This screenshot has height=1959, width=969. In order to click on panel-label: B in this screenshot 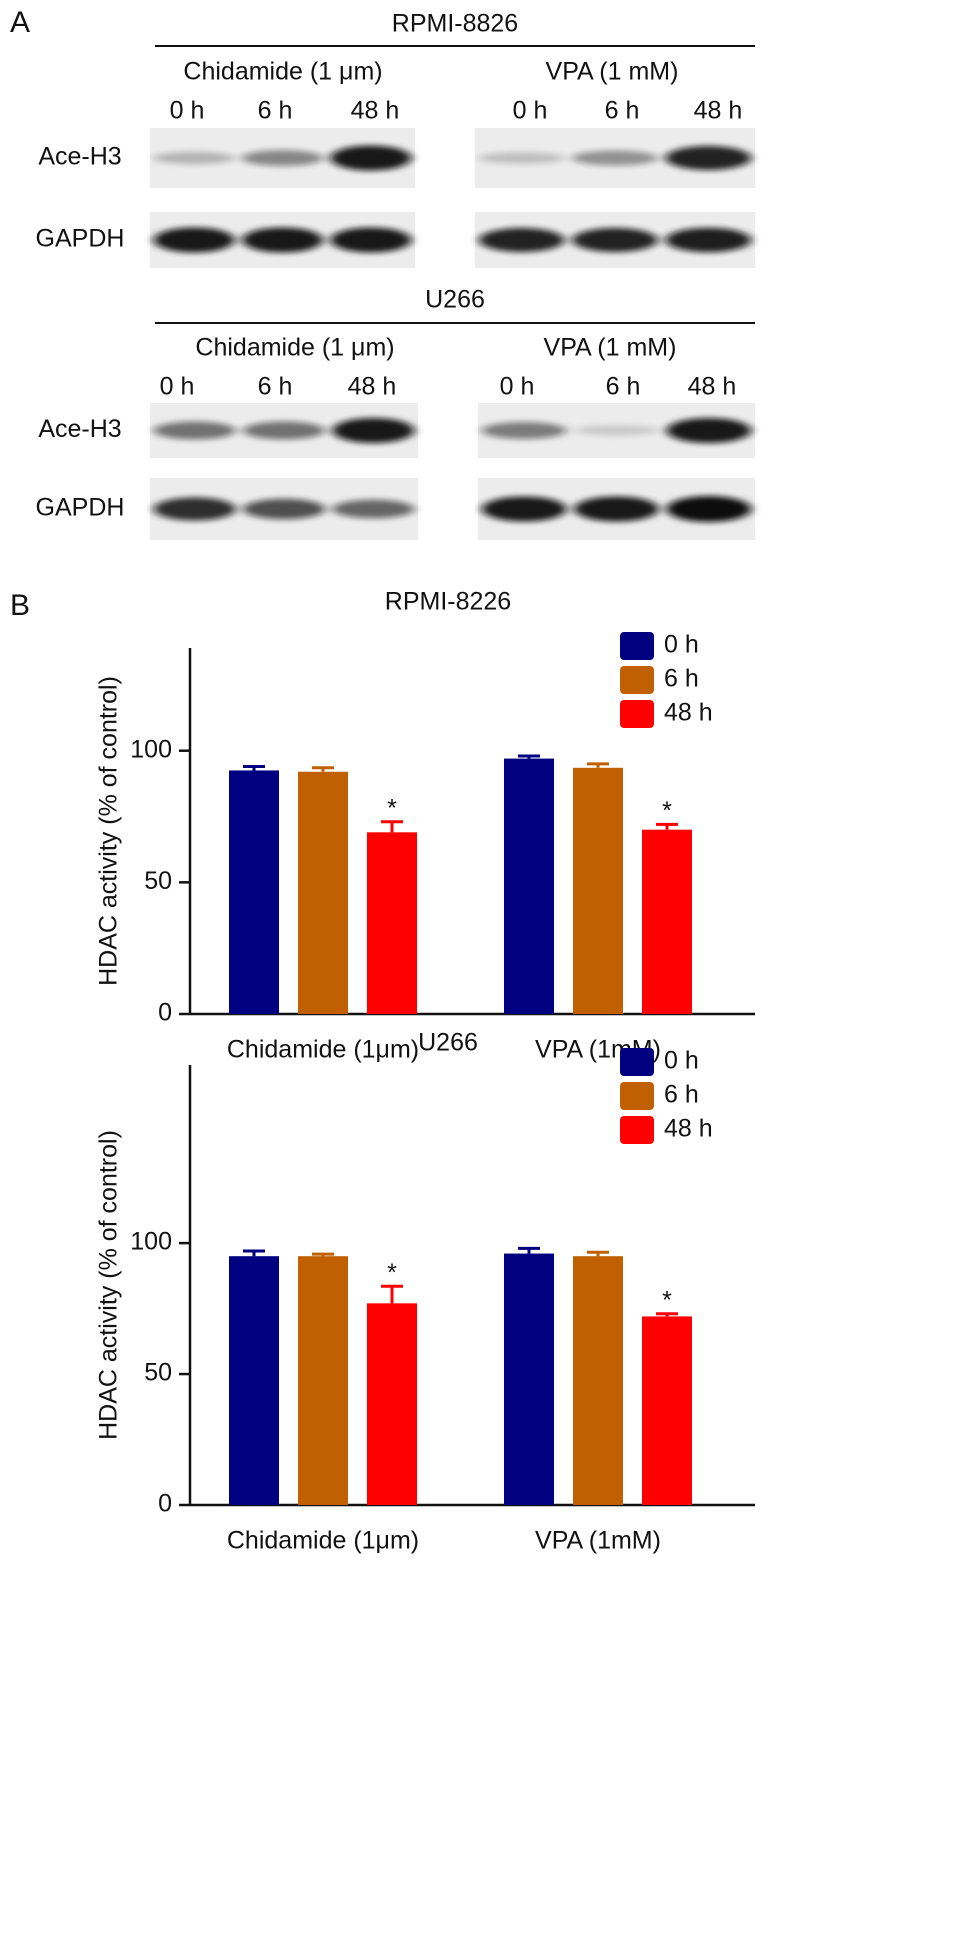, I will do `click(20, 605)`.